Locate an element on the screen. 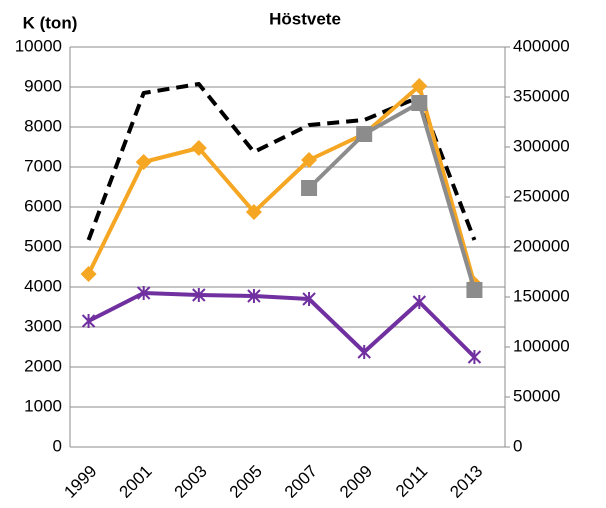  y2-tick-label: 400000 is located at coordinates (541, 45).